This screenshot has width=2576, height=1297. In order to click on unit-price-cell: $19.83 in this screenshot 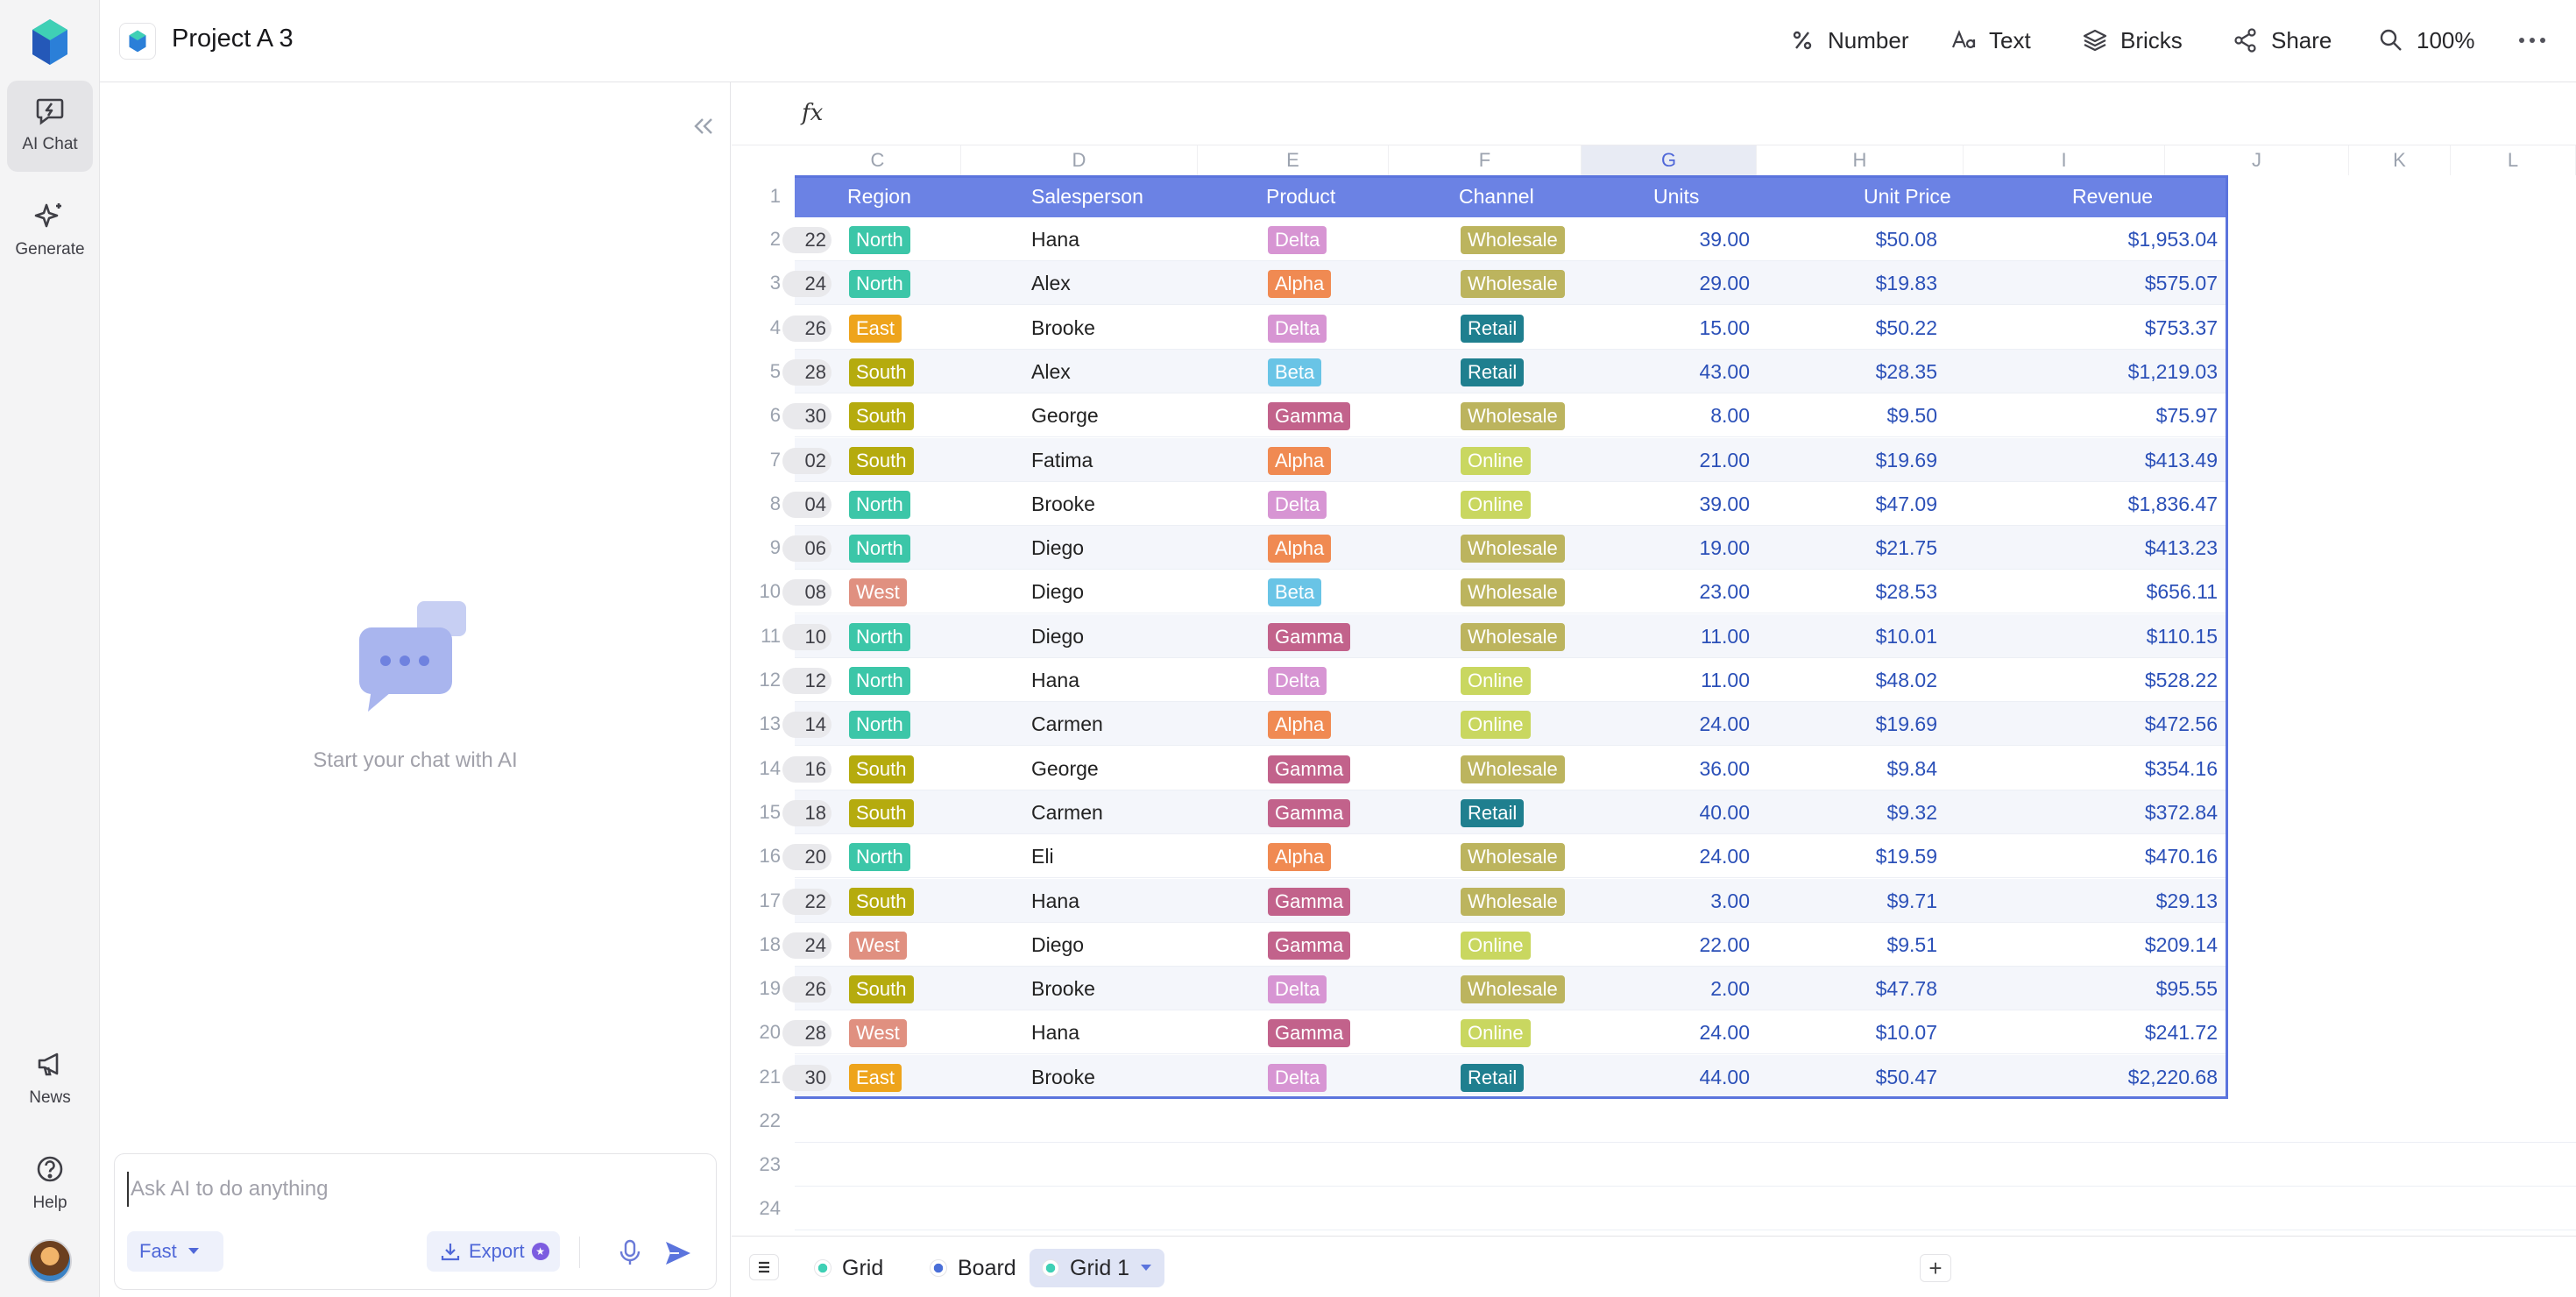, I will do `click(1906, 283)`.